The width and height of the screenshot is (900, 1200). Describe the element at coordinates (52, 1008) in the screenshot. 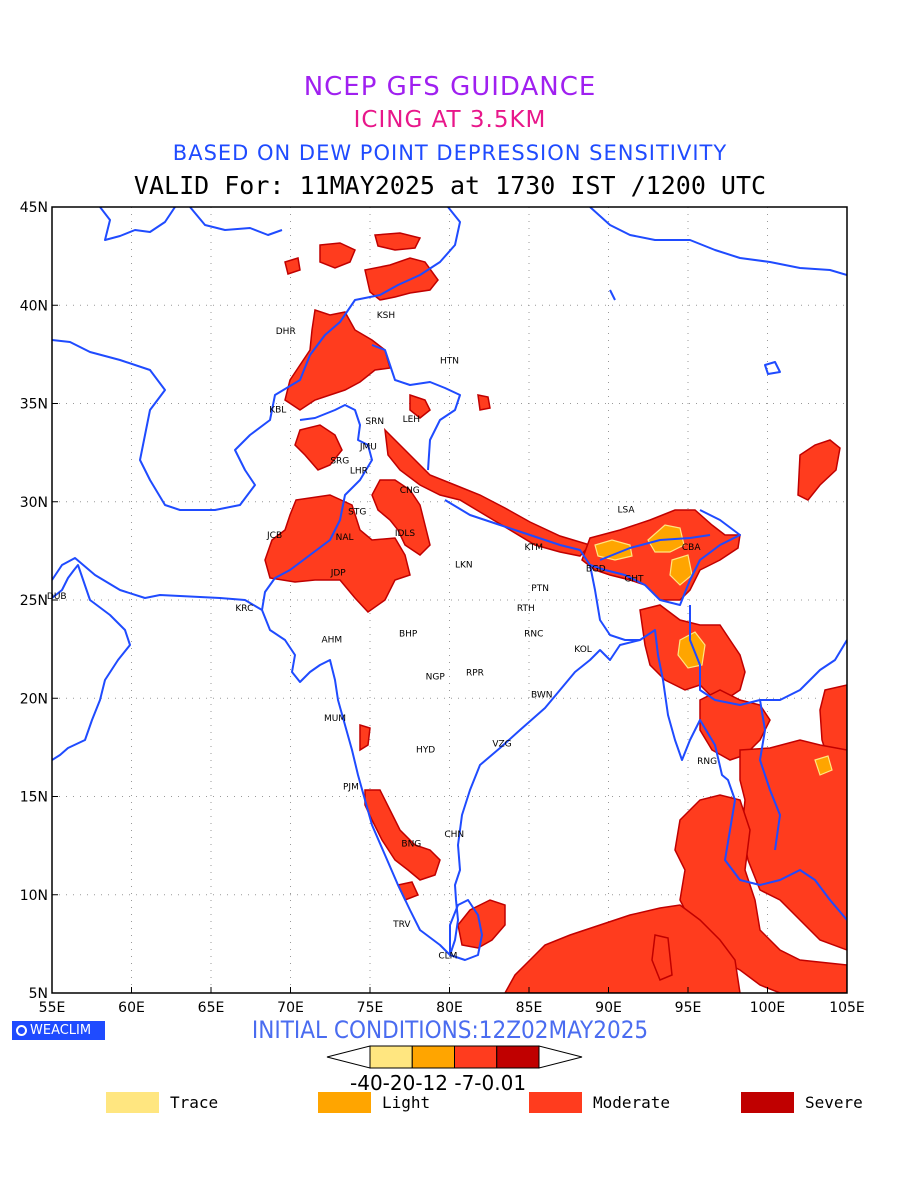

I see `x-tick-label: 55E` at that location.